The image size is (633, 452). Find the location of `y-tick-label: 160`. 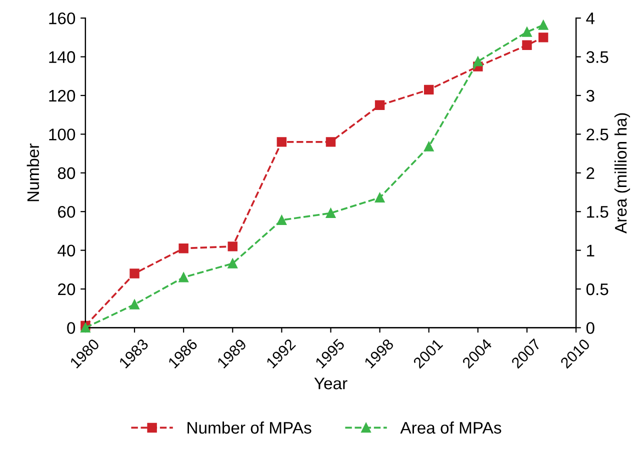

y-tick-label: 160 is located at coordinates (62, 18).